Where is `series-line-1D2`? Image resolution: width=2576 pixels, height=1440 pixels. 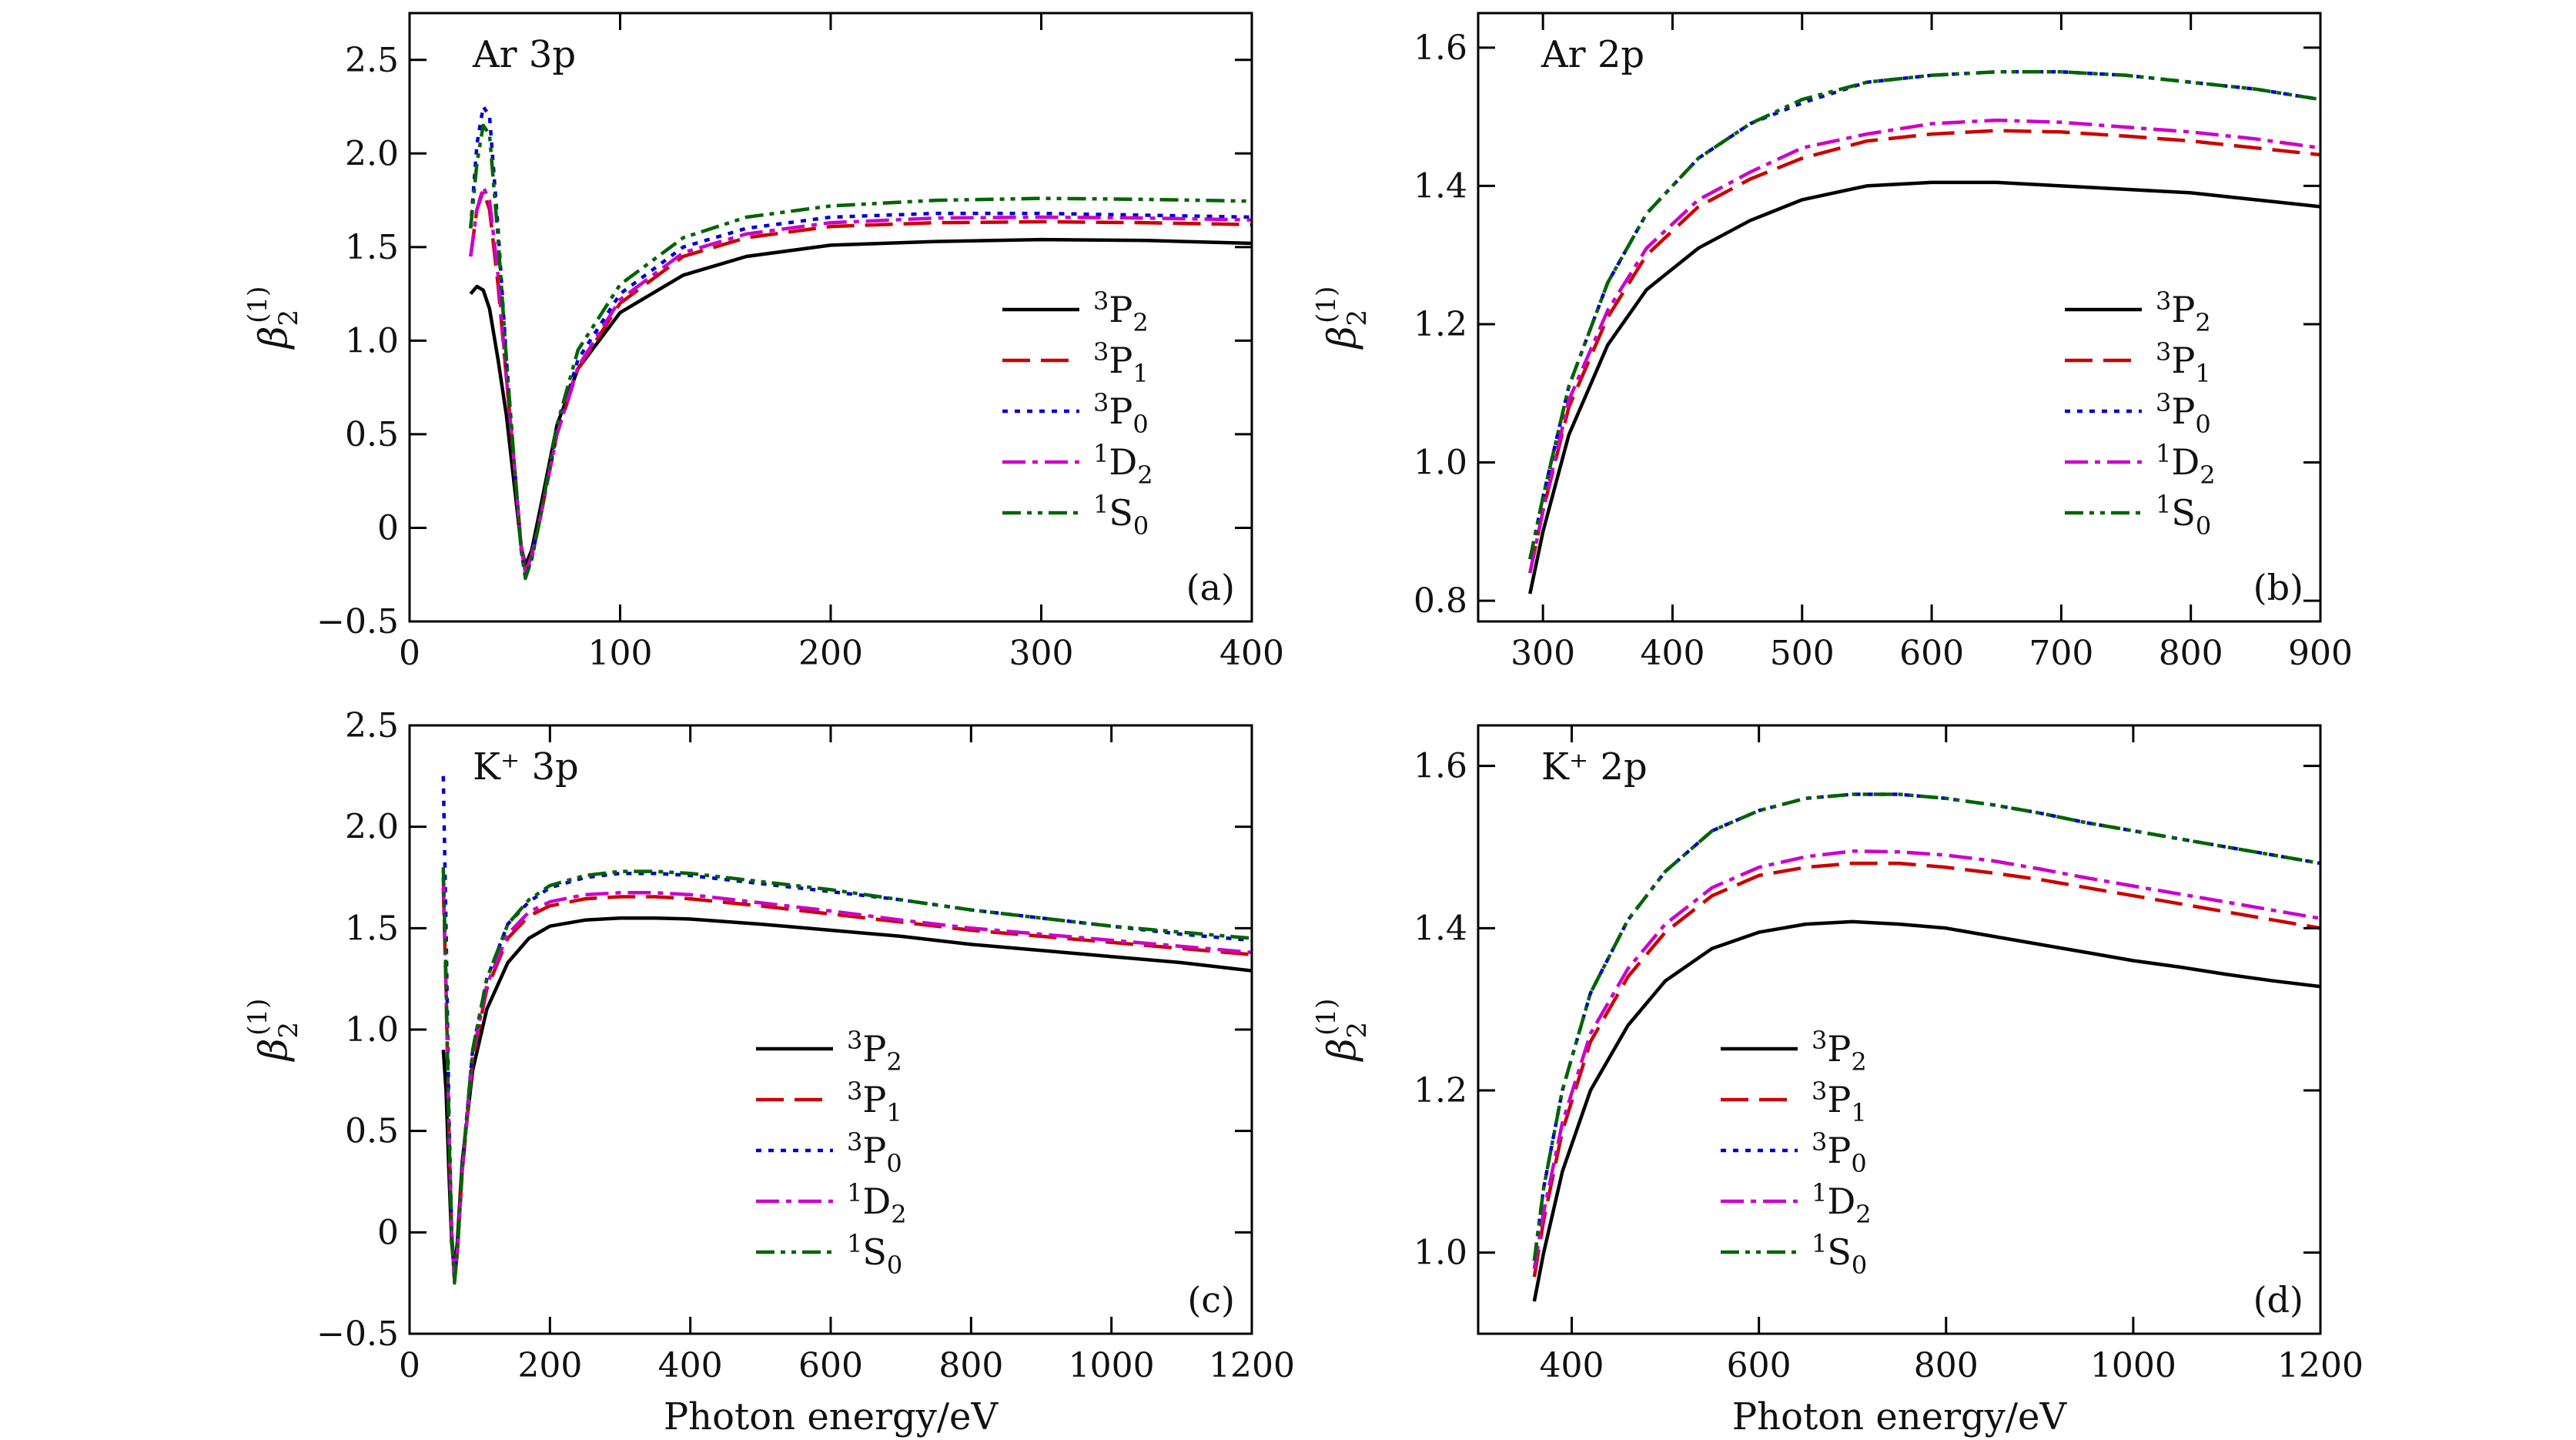
series-line-1D2 is located at coordinates (1926, 1059).